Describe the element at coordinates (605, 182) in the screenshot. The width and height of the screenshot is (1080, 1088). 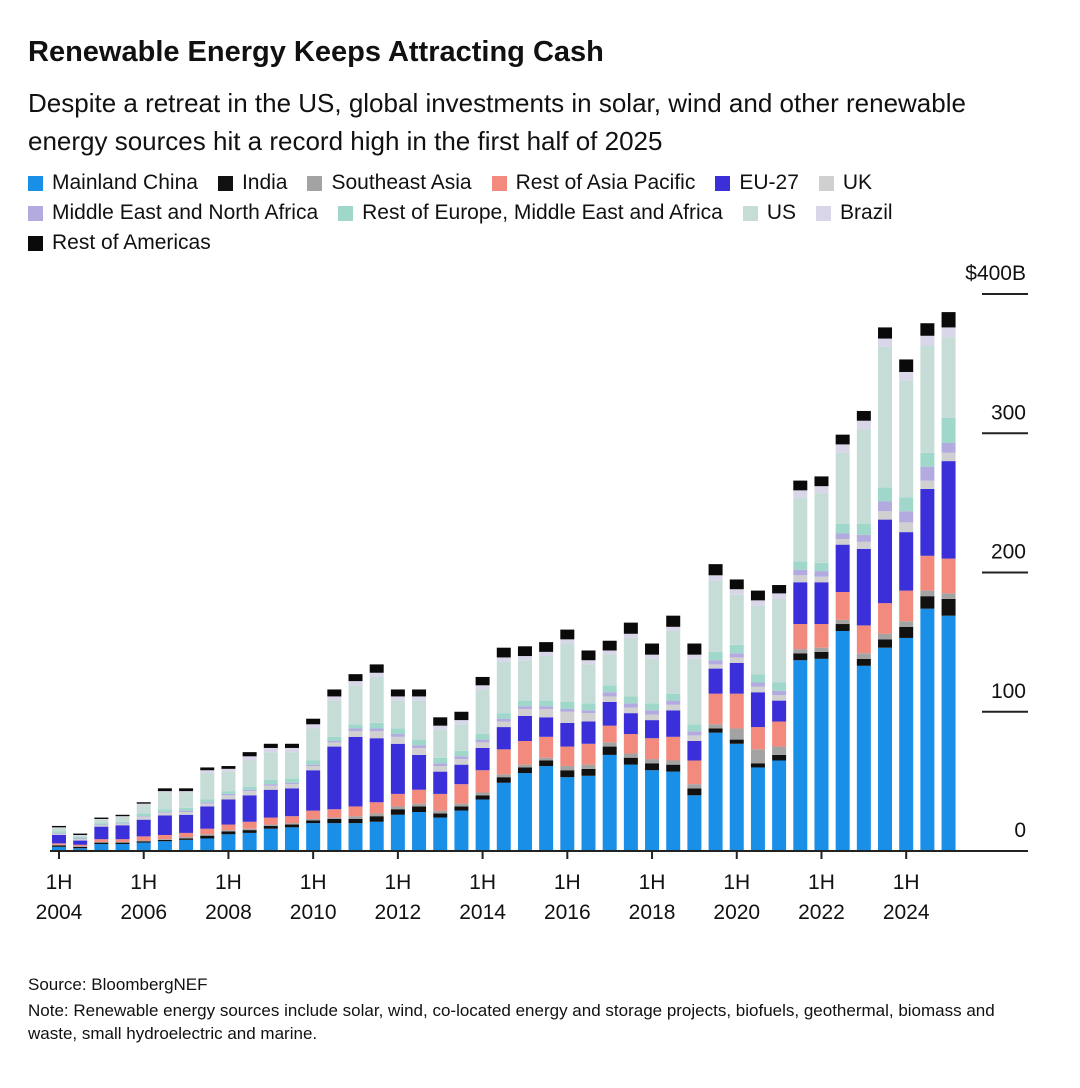
I see `legend-label: Rest of Asia Pacific` at that location.